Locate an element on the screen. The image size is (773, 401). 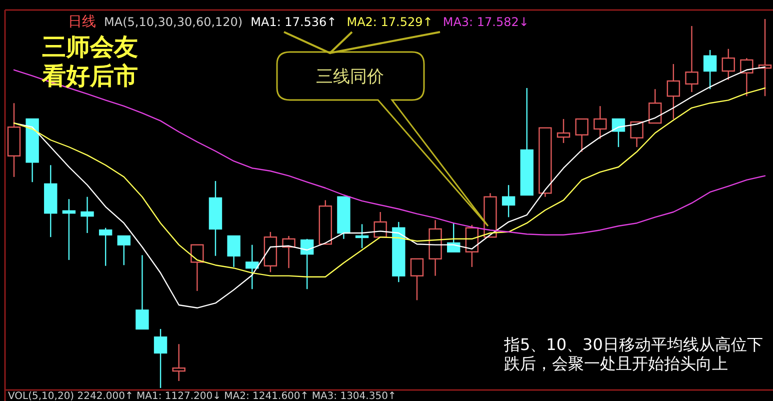
annotation: MA(5,10,30,30,60,120) is located at coordinates (173, 22).